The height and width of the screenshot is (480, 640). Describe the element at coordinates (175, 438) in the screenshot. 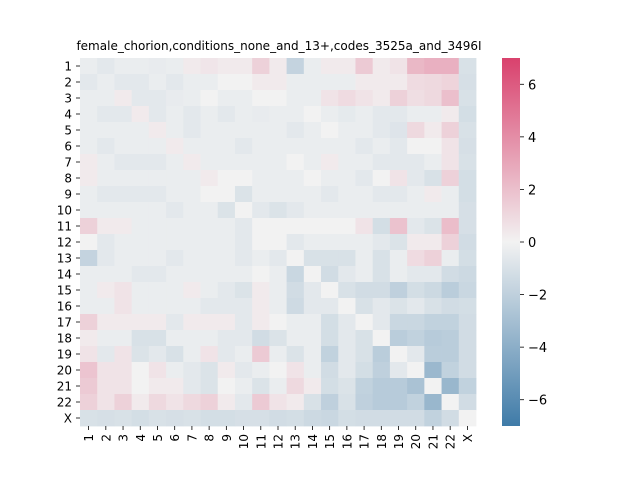

I see `x-tick-label: 6` at that location.